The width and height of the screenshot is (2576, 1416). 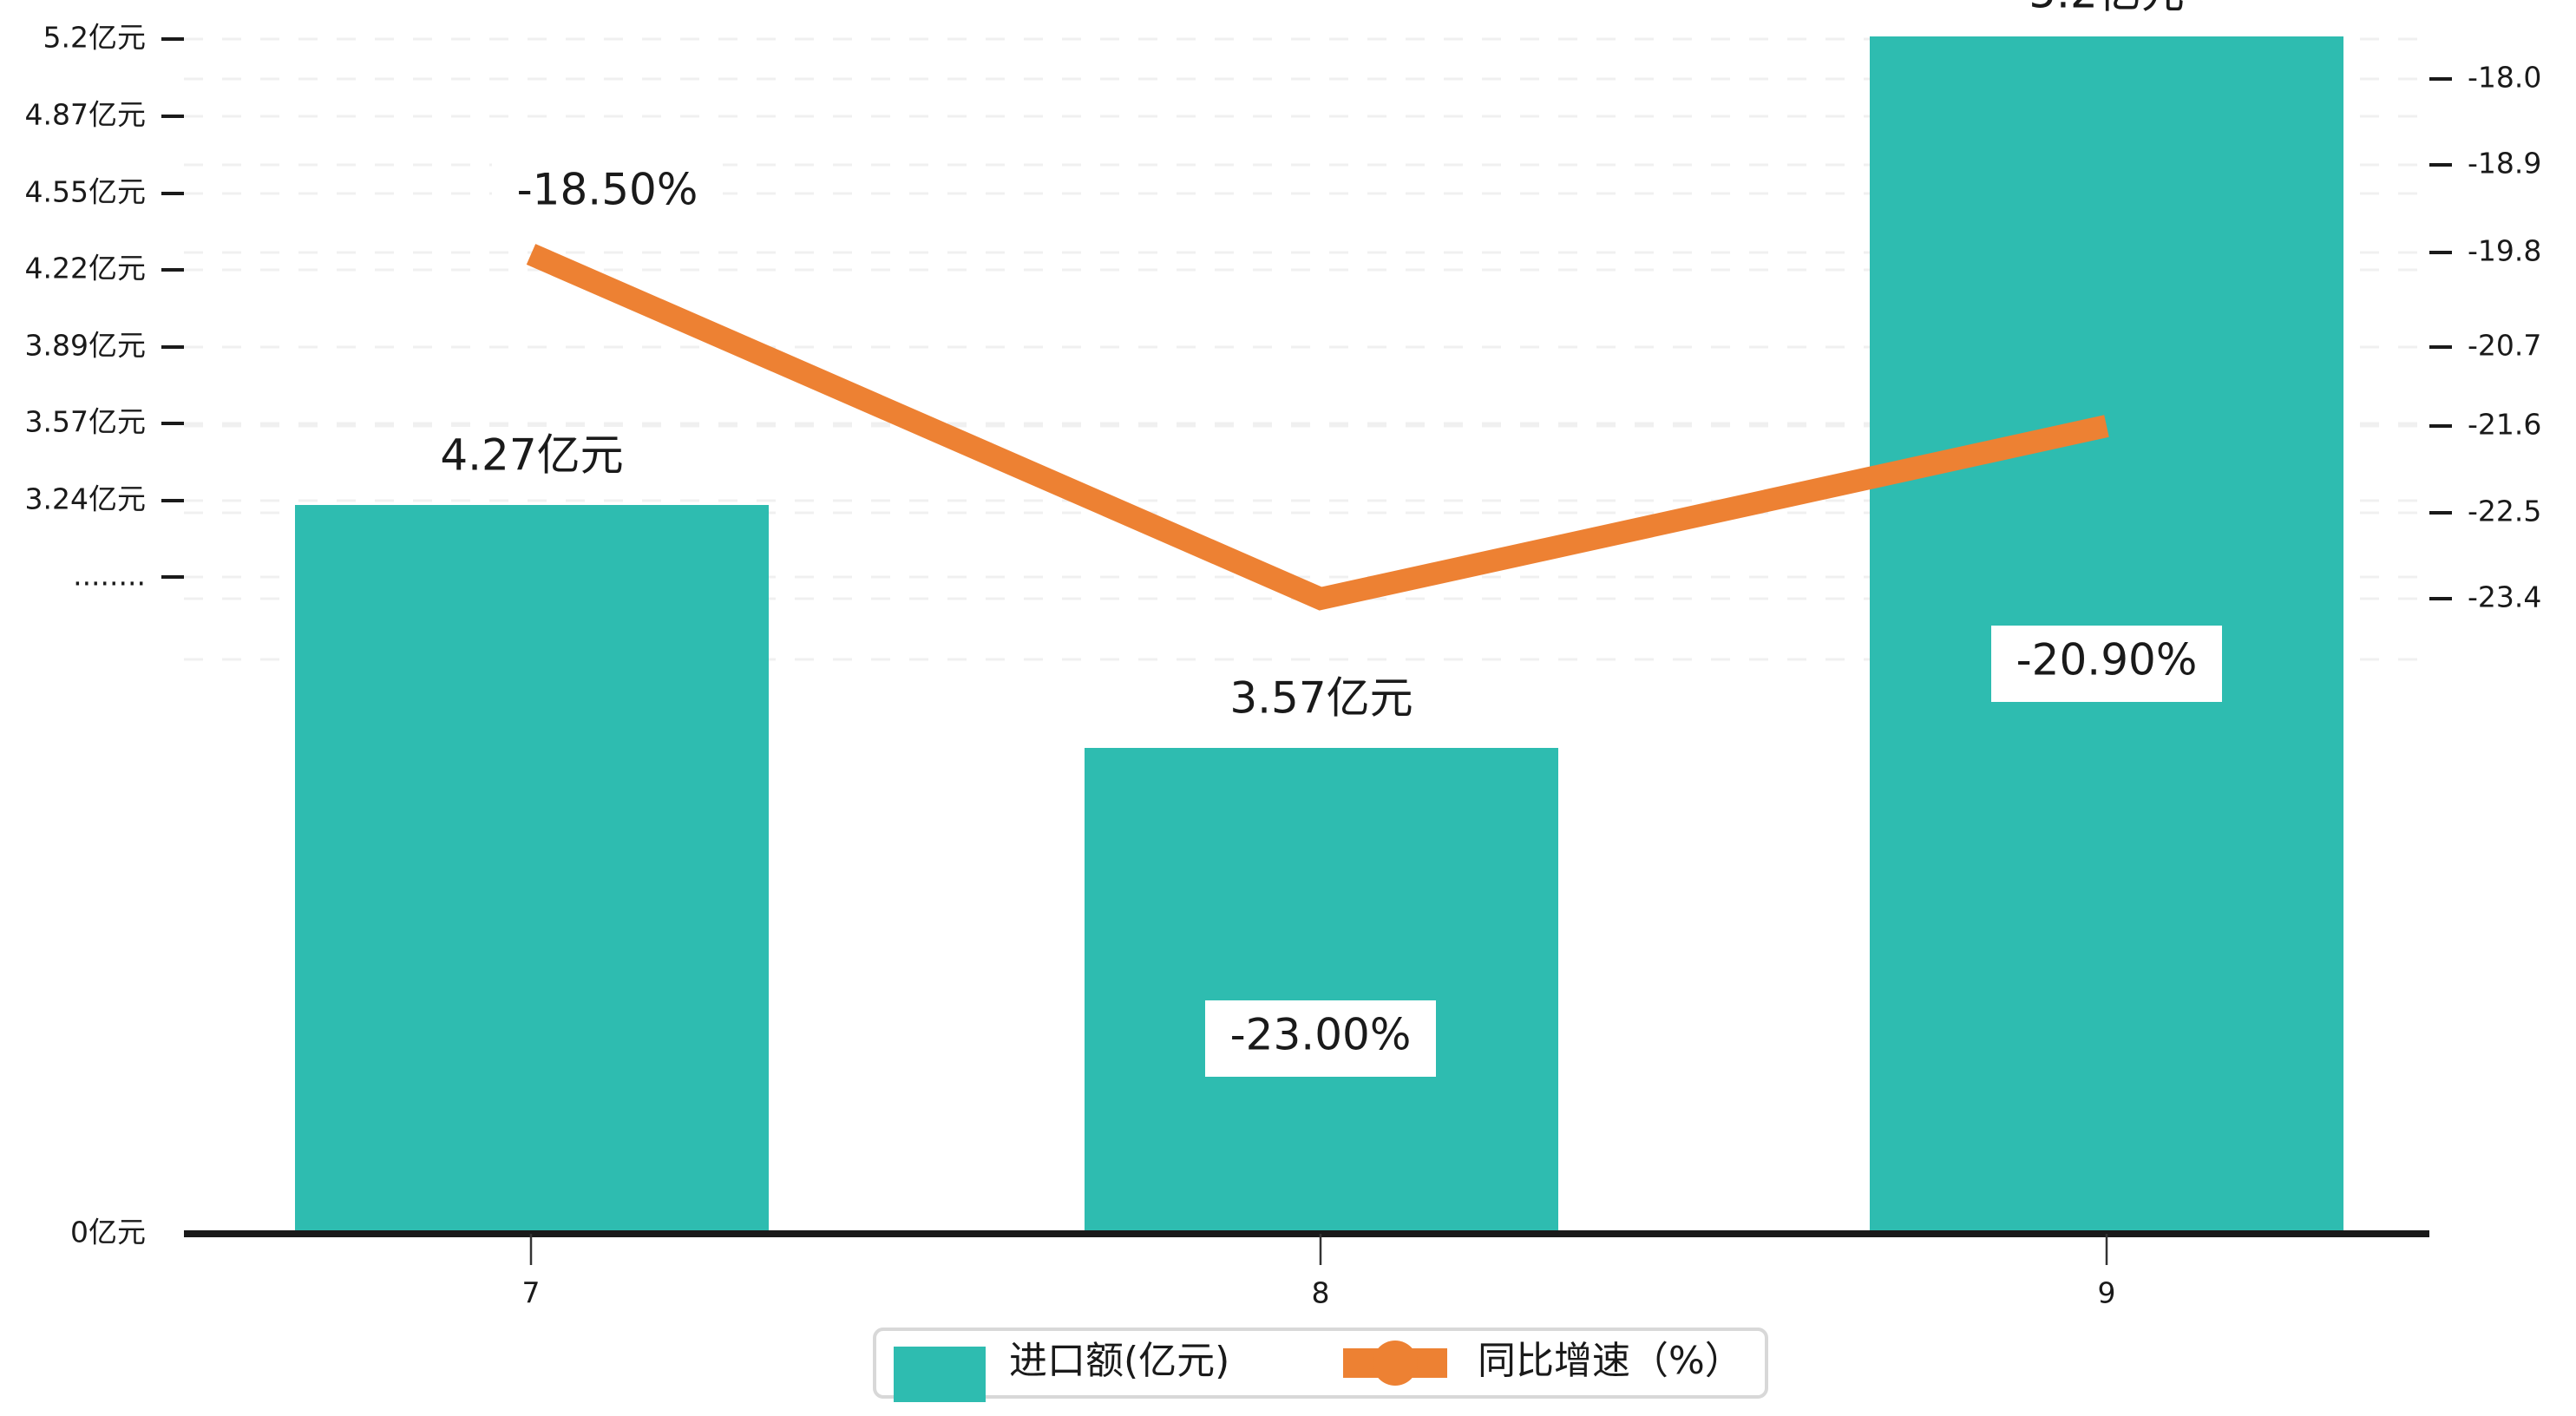 I want to click on right-tick-label: -18.9, so click(x=2504, y=163).